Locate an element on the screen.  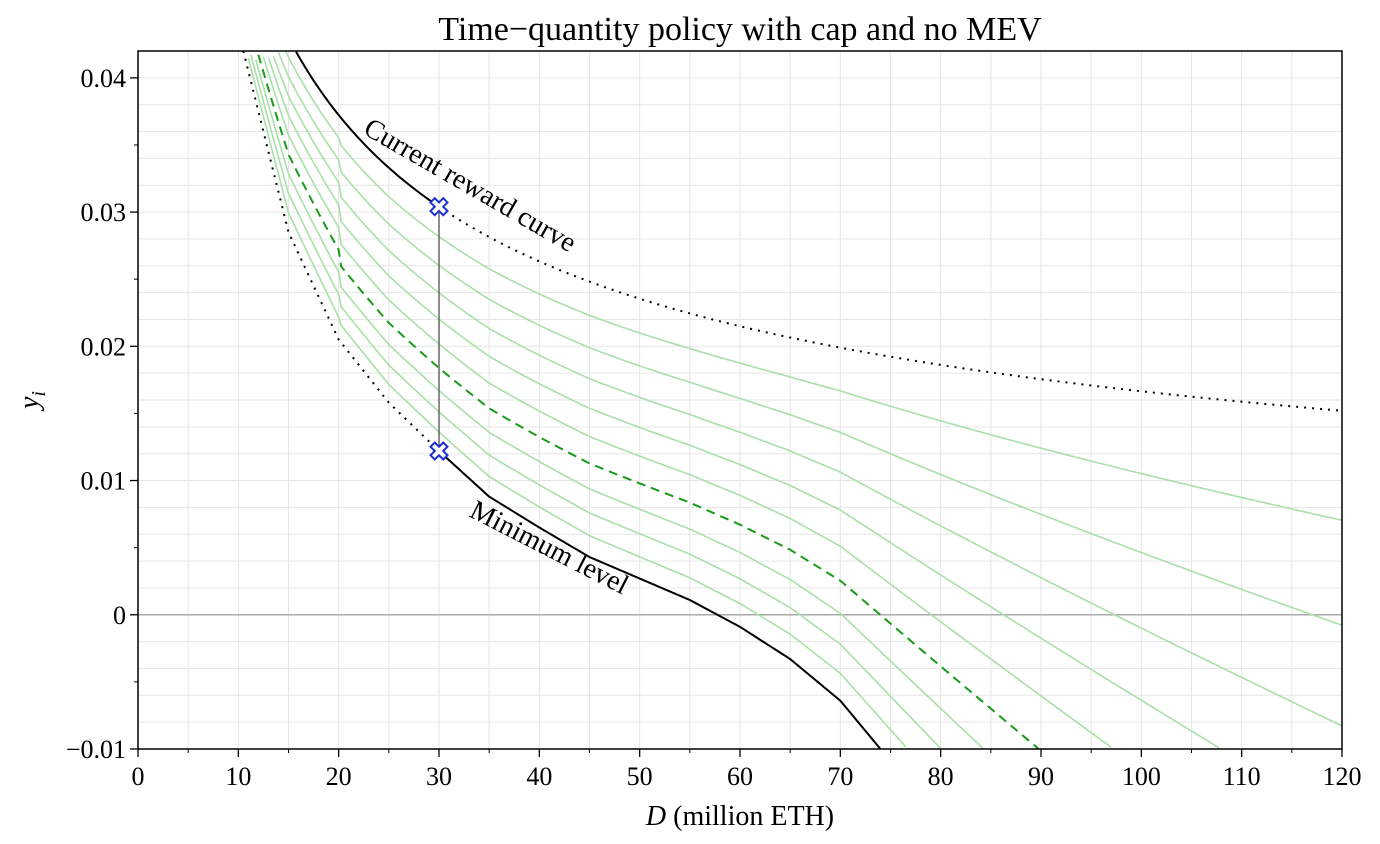
y-tick-label: 0.01 is located at coordinates (104, 481).